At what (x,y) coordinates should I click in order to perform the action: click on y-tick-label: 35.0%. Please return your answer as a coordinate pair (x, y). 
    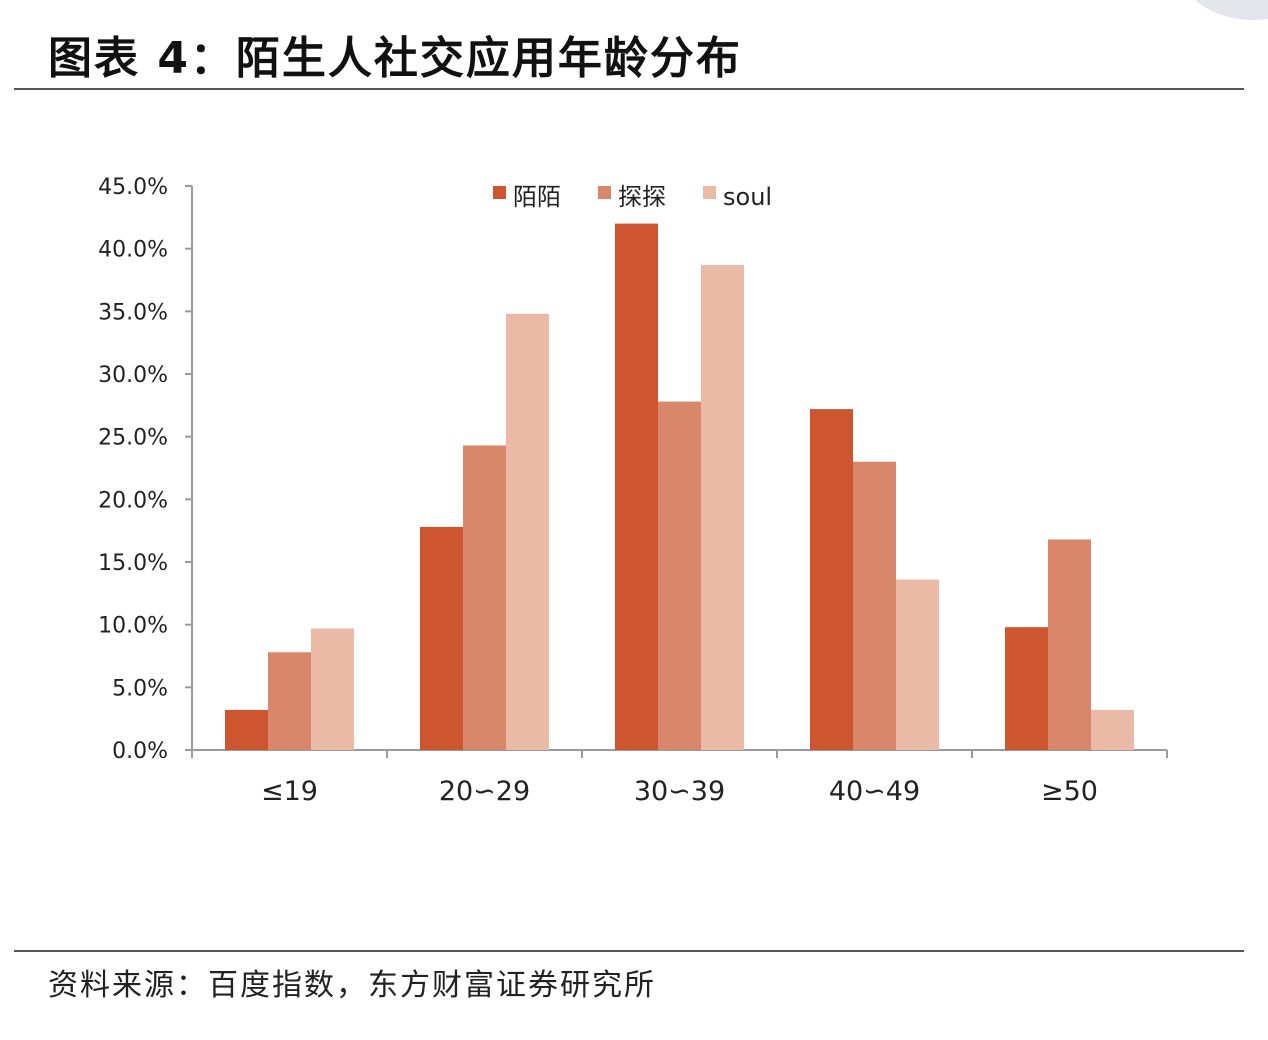
    Looking at the image, I should click on (133, 312).